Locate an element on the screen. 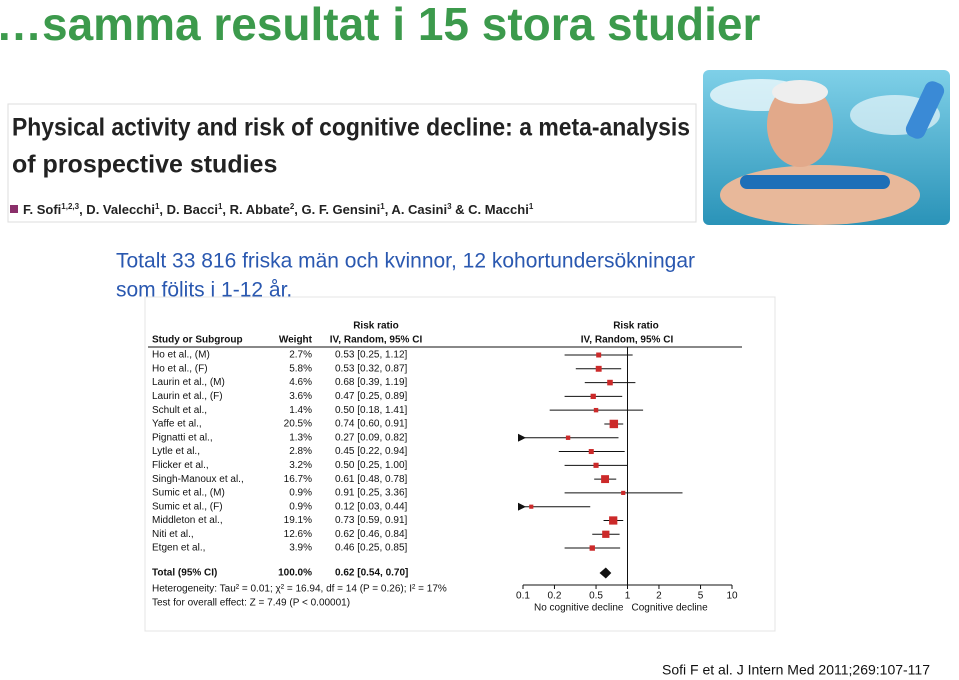  x-axis-label-right: Cognitive decline is located at coordinates (670, 608).